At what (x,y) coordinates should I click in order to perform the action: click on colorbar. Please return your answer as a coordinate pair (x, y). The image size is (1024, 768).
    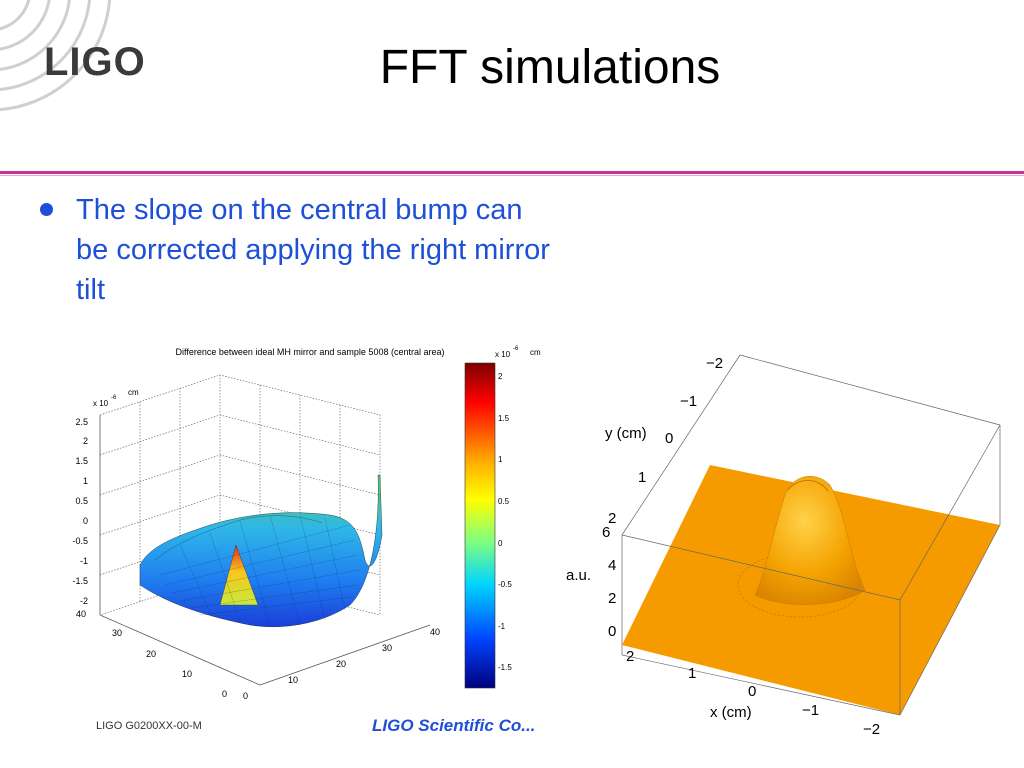
    Looking at the image, I should click on (480, 525).